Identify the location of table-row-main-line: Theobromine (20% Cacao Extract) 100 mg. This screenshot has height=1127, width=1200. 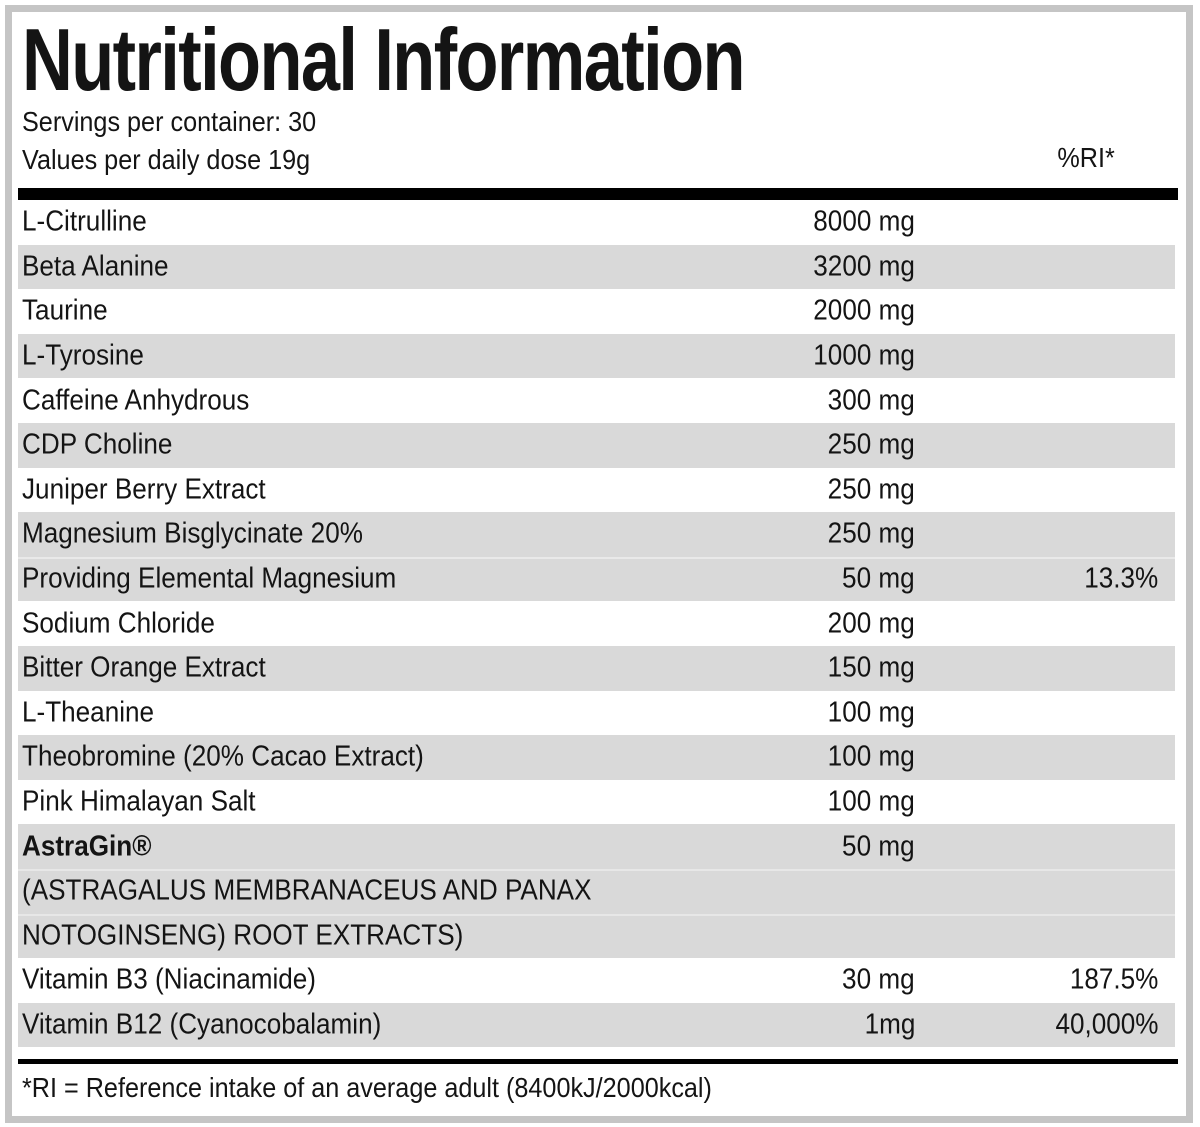
(596, 757).